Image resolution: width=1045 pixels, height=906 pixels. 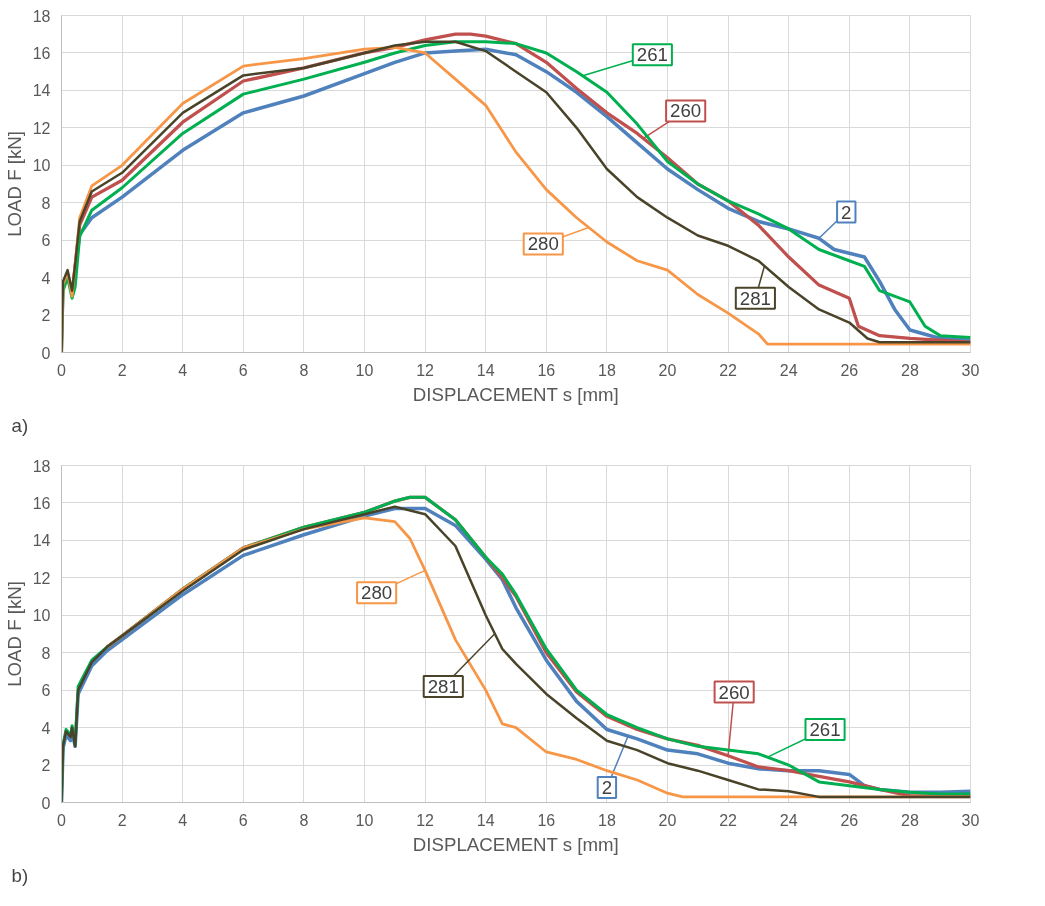 What do you see at coordinates (755, 298) in the screenshot?
I see `series-label: 281` at bounding box center [755, 298].